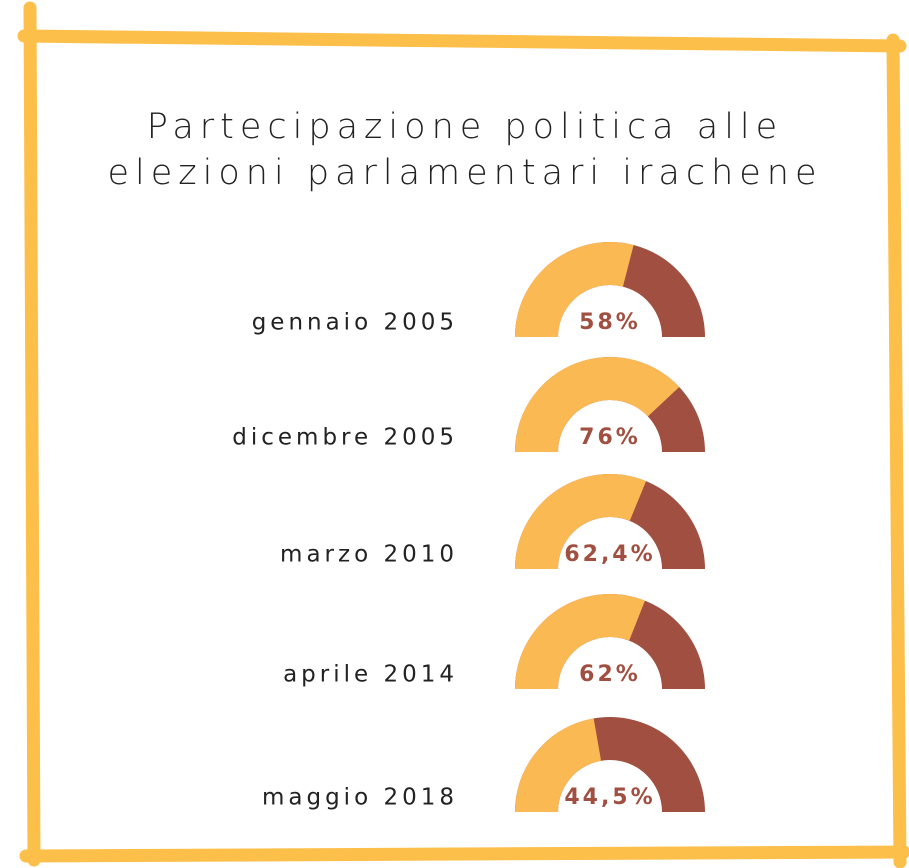 This screenshot has height=868, width=909. What do you see at coordinates (345, 438) in the screenshot?
I see `category-label: dicembre 2005` at bounding box center [345, 438].